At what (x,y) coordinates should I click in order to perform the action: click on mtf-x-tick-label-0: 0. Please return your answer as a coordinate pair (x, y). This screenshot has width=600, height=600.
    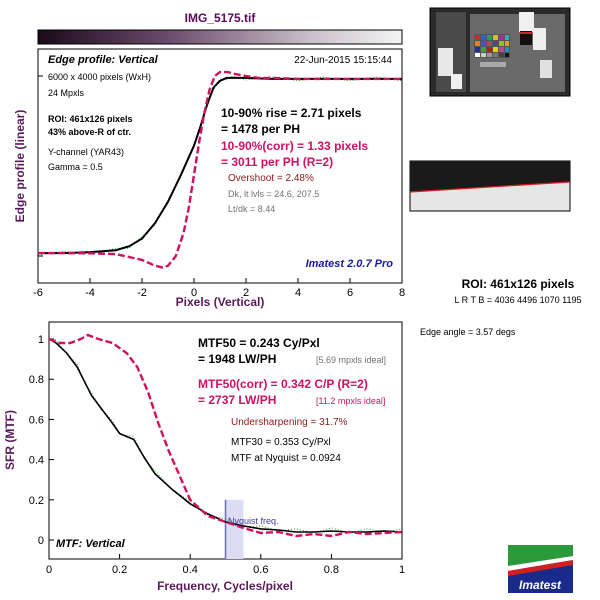
    Looking at the image, I should click on (49, 570).